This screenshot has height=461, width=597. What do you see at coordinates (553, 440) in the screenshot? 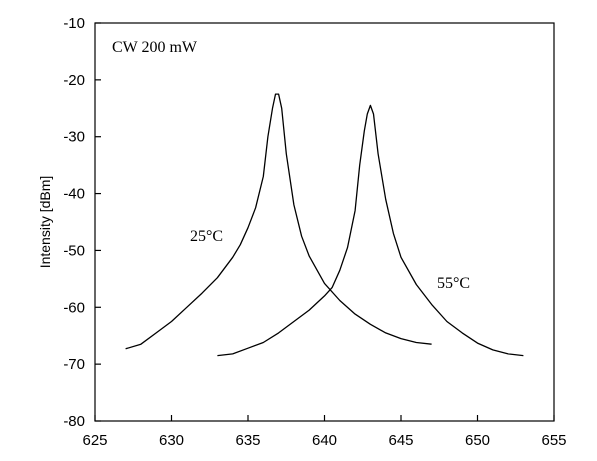
I see `x-tick-label: 655` at bounding box center [553, 440].